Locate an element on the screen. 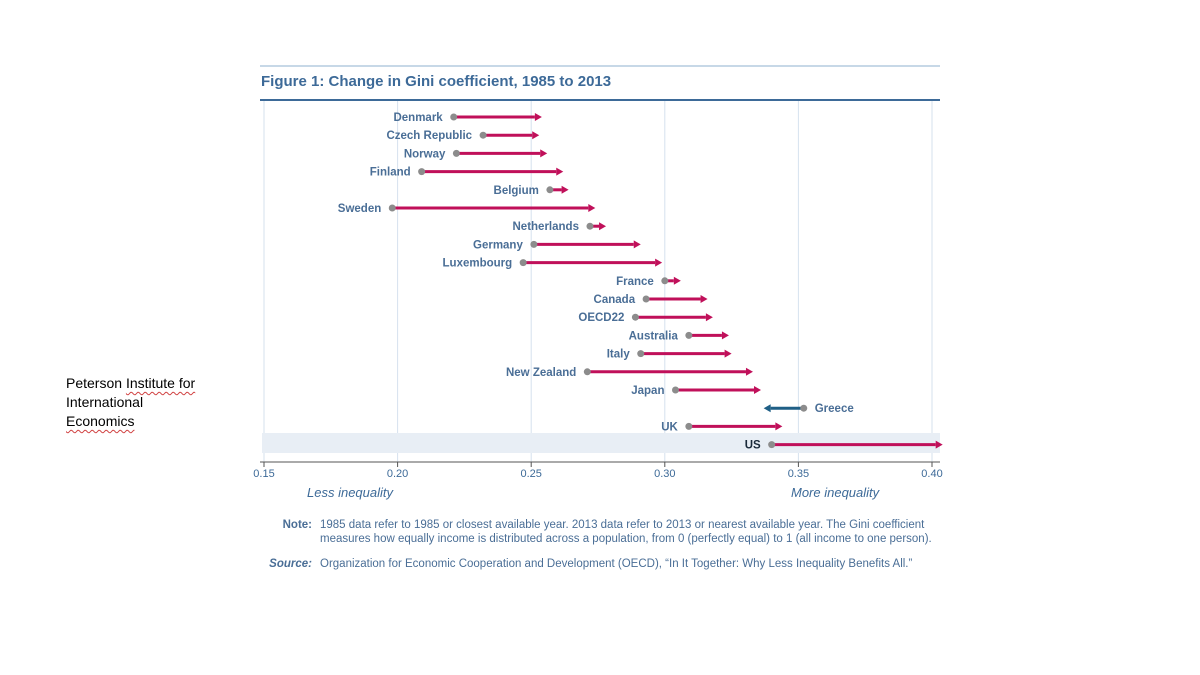  country-row: US is located at coordinates (844, 446).